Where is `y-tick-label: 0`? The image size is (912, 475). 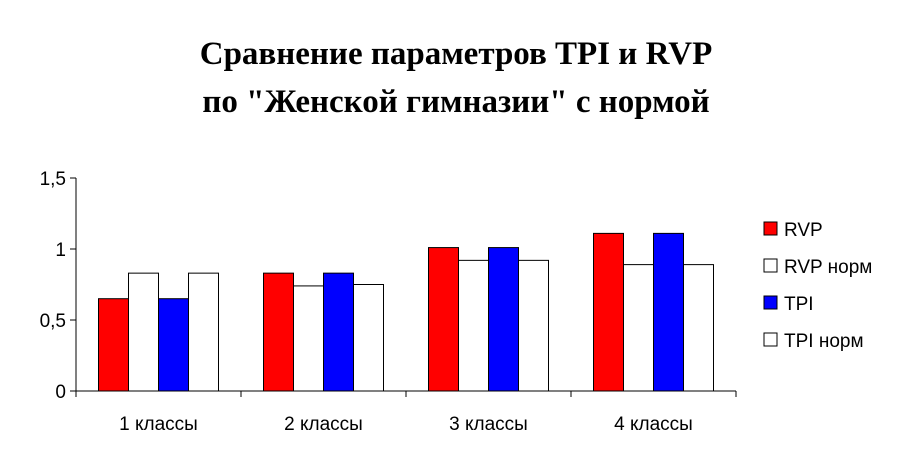
y-tick-label: 0 is located at coordinates (60, 392).